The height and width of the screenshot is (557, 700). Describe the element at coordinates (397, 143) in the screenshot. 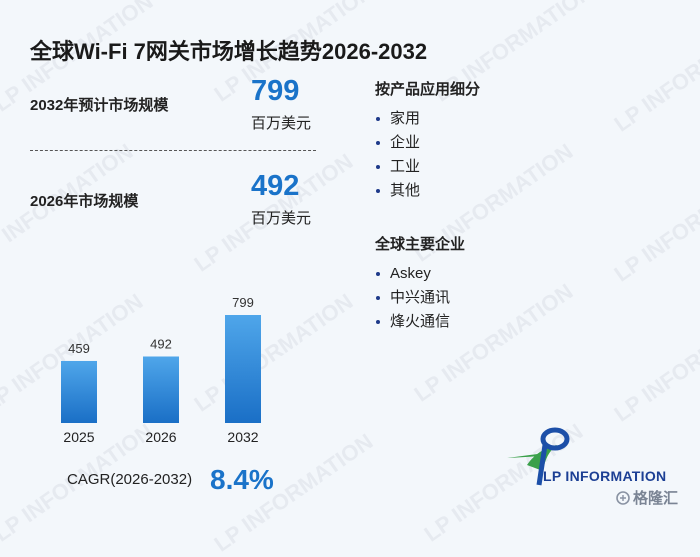

I see `list-item: 企业` at that location.